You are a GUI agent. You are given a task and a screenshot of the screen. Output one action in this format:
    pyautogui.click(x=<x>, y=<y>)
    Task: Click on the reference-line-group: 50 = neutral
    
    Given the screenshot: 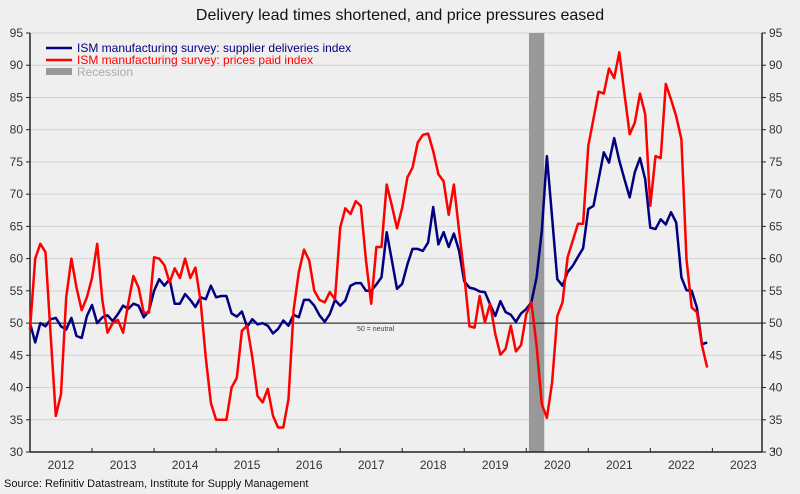 What is the action you would take?
    pyautogui.click(x=396, y=327)
    